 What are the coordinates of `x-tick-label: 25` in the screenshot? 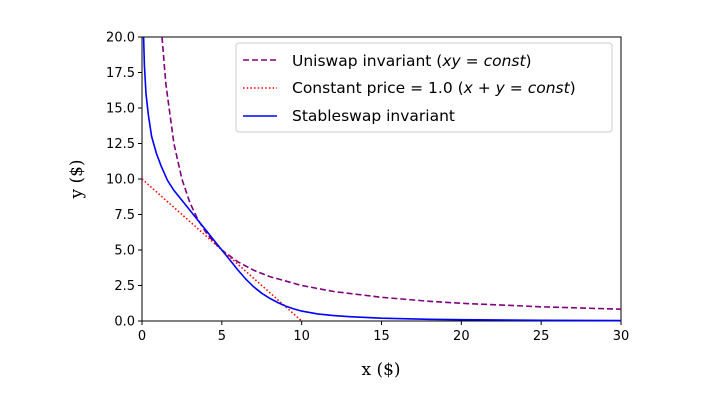 It's located at (541, 336).